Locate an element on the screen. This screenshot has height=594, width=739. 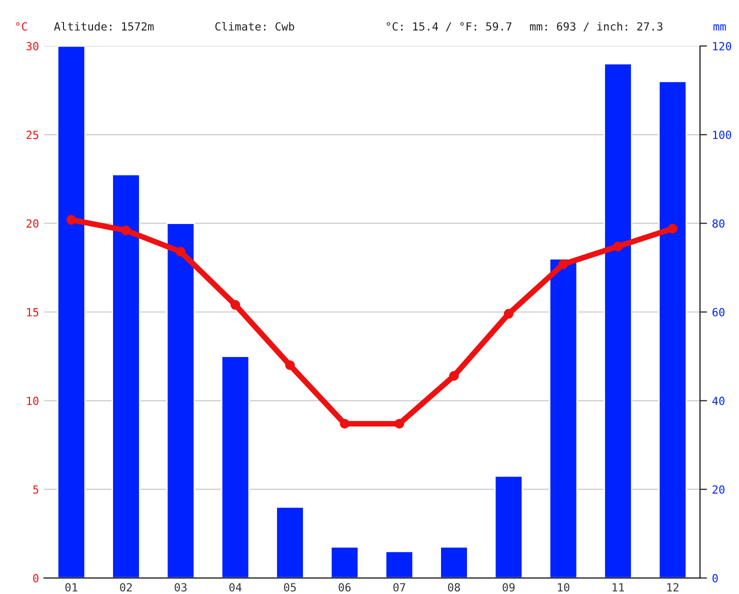
y-tick-label: 20 is located at coordinates (32, 223).